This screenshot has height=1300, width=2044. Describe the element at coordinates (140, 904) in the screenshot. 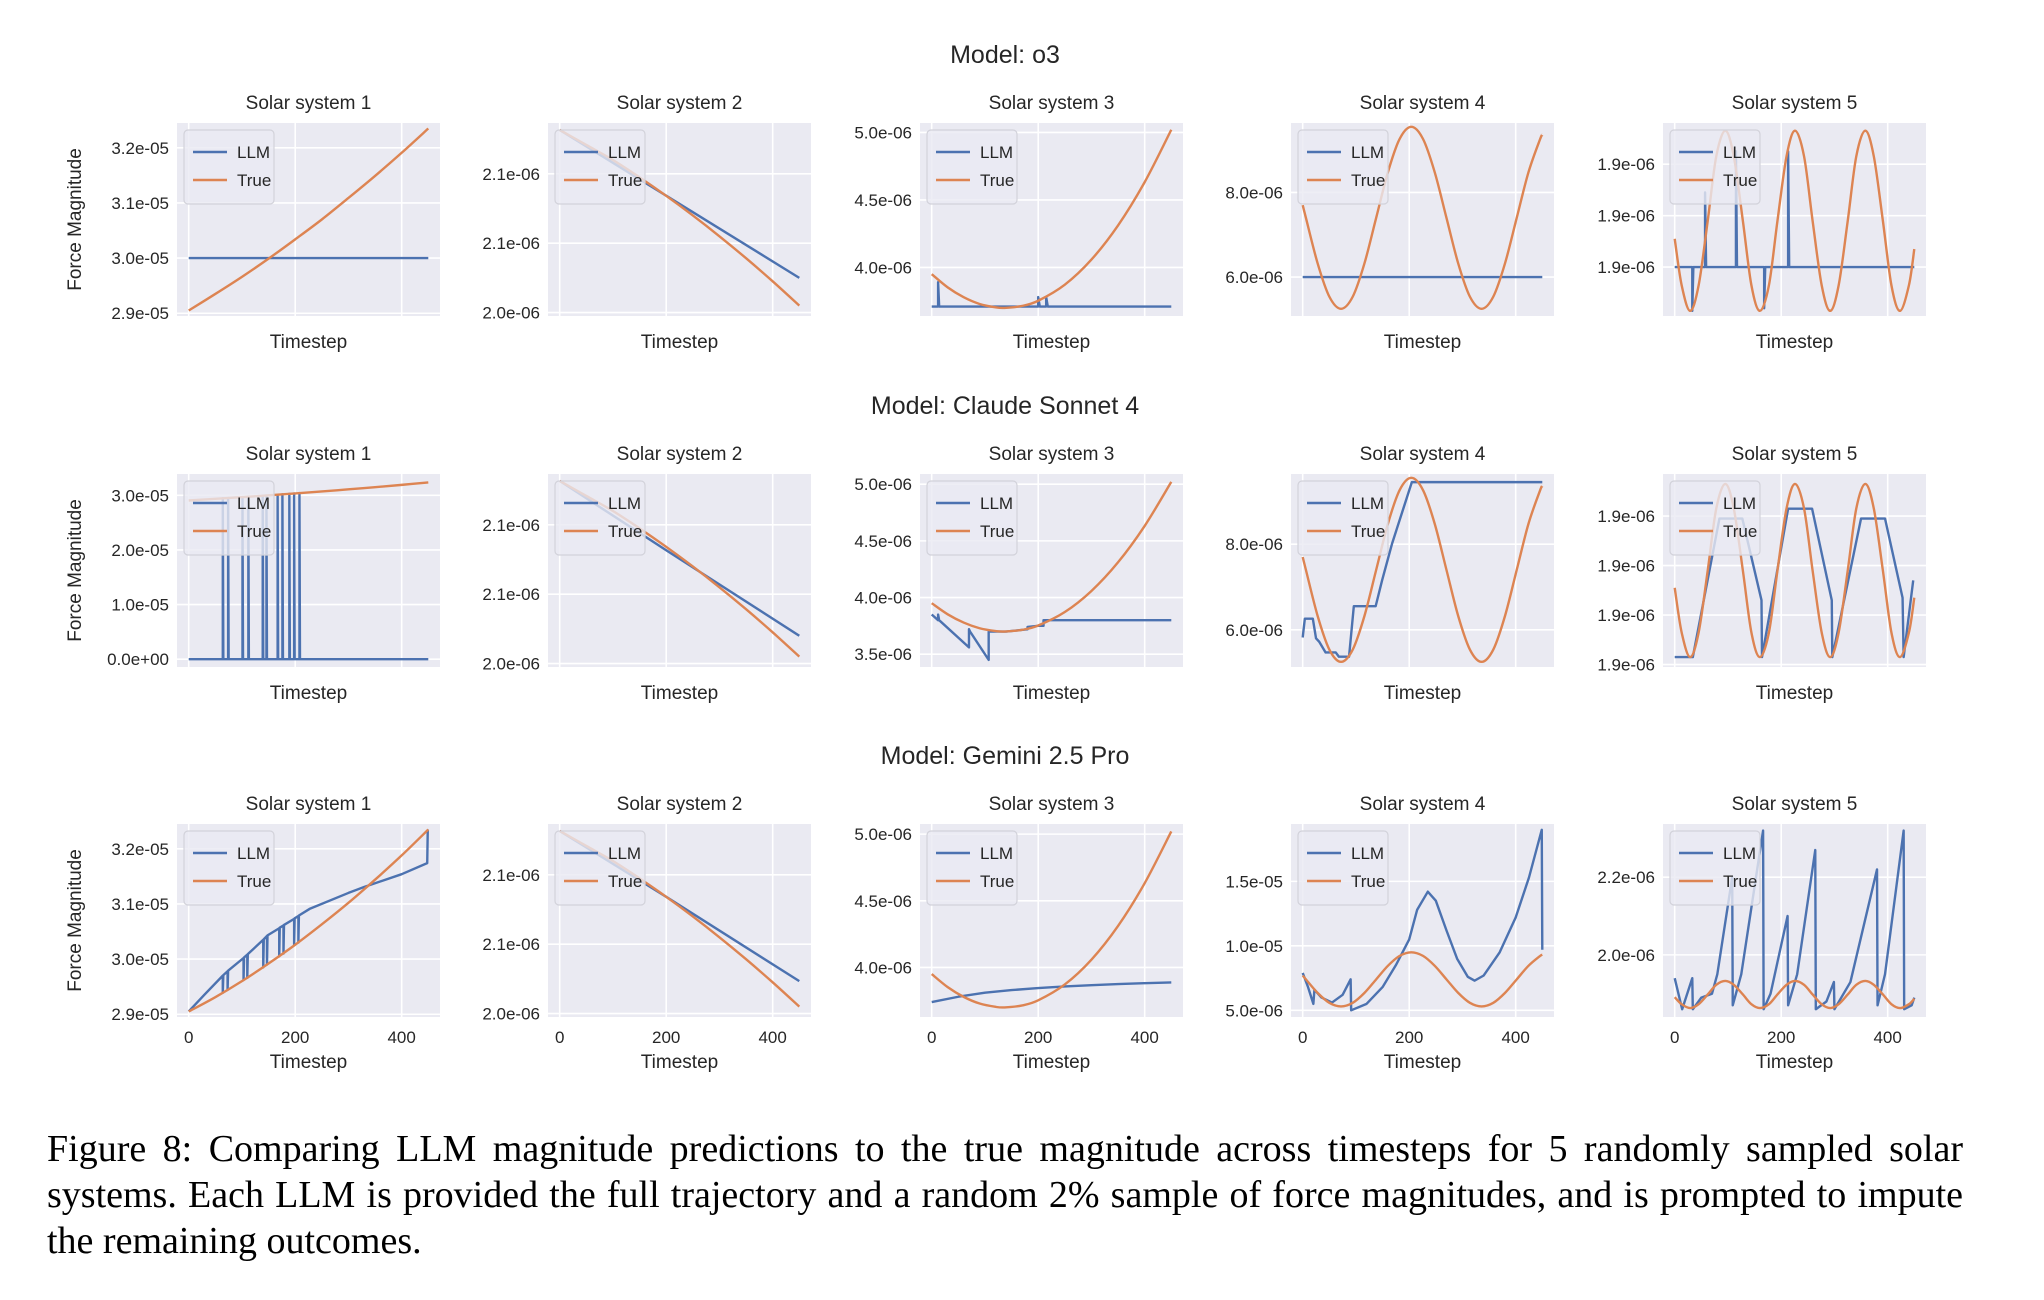

I see `y-tick-label: 3.1e-05` at that location.